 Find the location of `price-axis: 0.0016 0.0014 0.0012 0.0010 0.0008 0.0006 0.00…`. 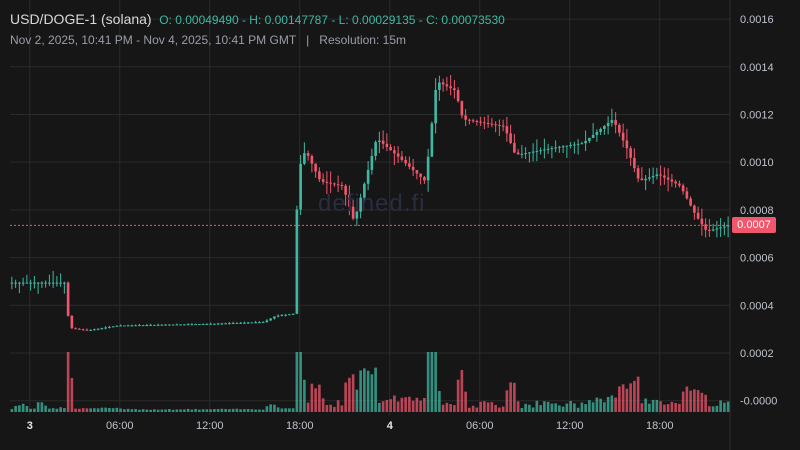

price-axis: 0.0016 0.0014 0.0012 0.0010 0.0008 0.0006 0.00… is located at coordinates (758, 211).